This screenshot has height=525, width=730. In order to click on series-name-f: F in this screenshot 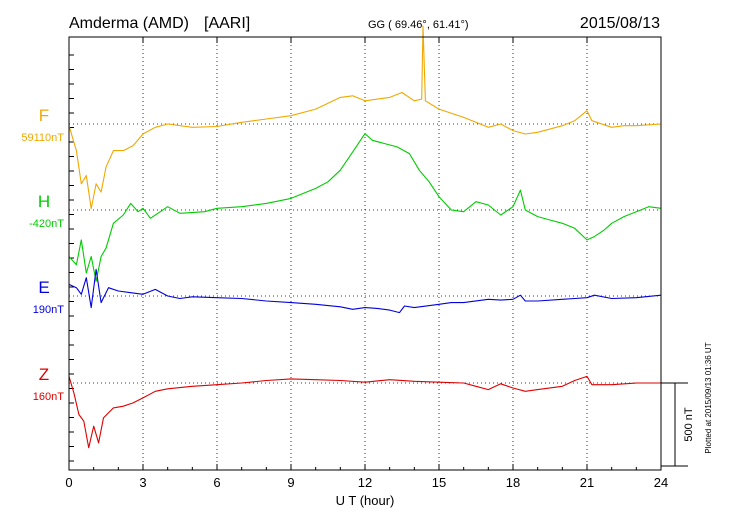, I will do `click(44, 115)`.